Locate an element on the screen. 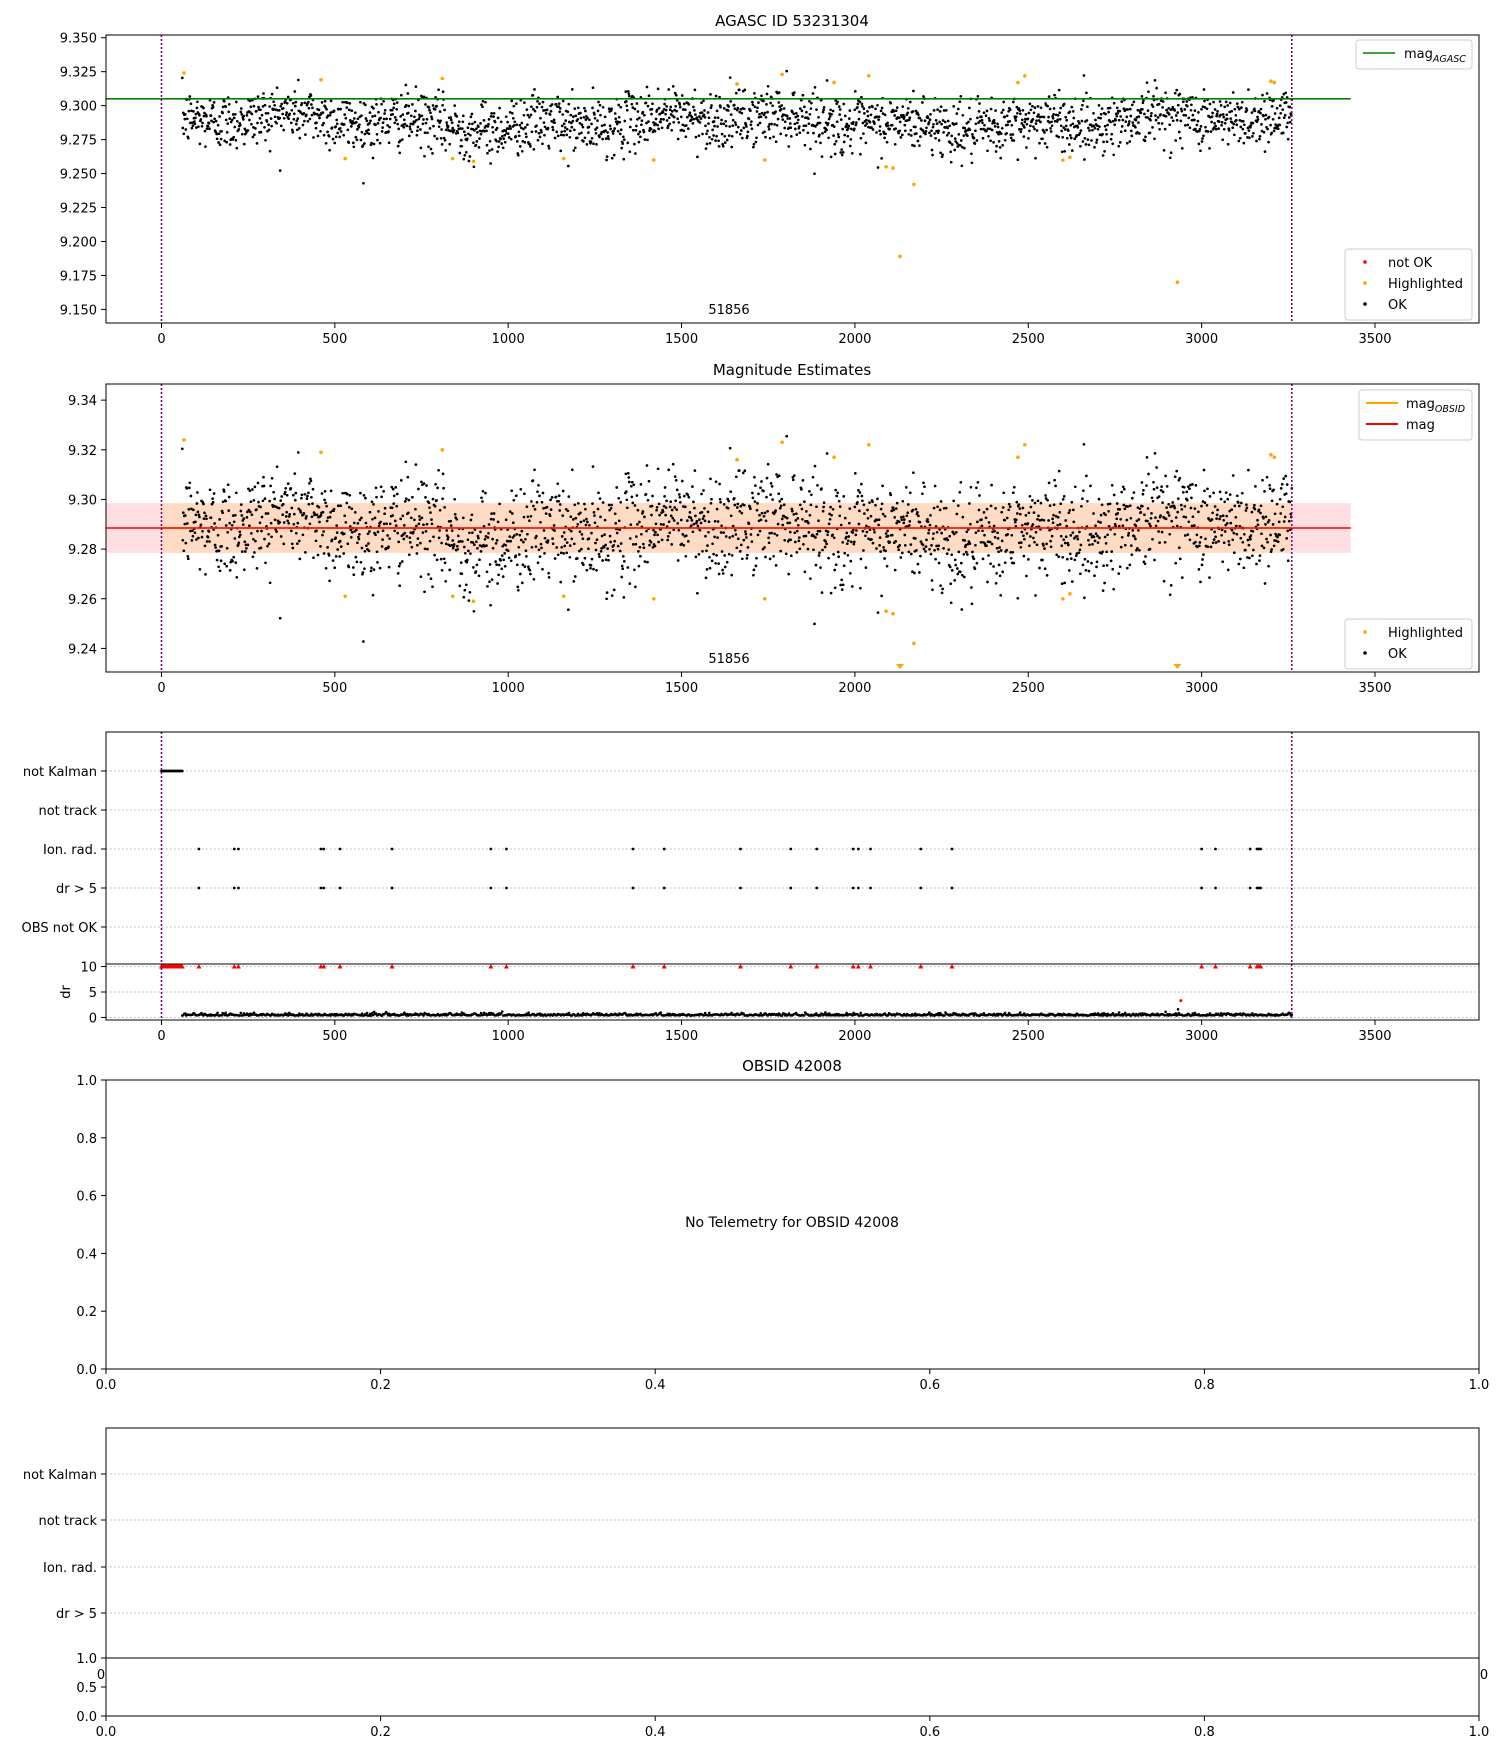 The height and width of the screenshot is (1750, 1500). ion-rad-point is located at coordinates (858, 849).